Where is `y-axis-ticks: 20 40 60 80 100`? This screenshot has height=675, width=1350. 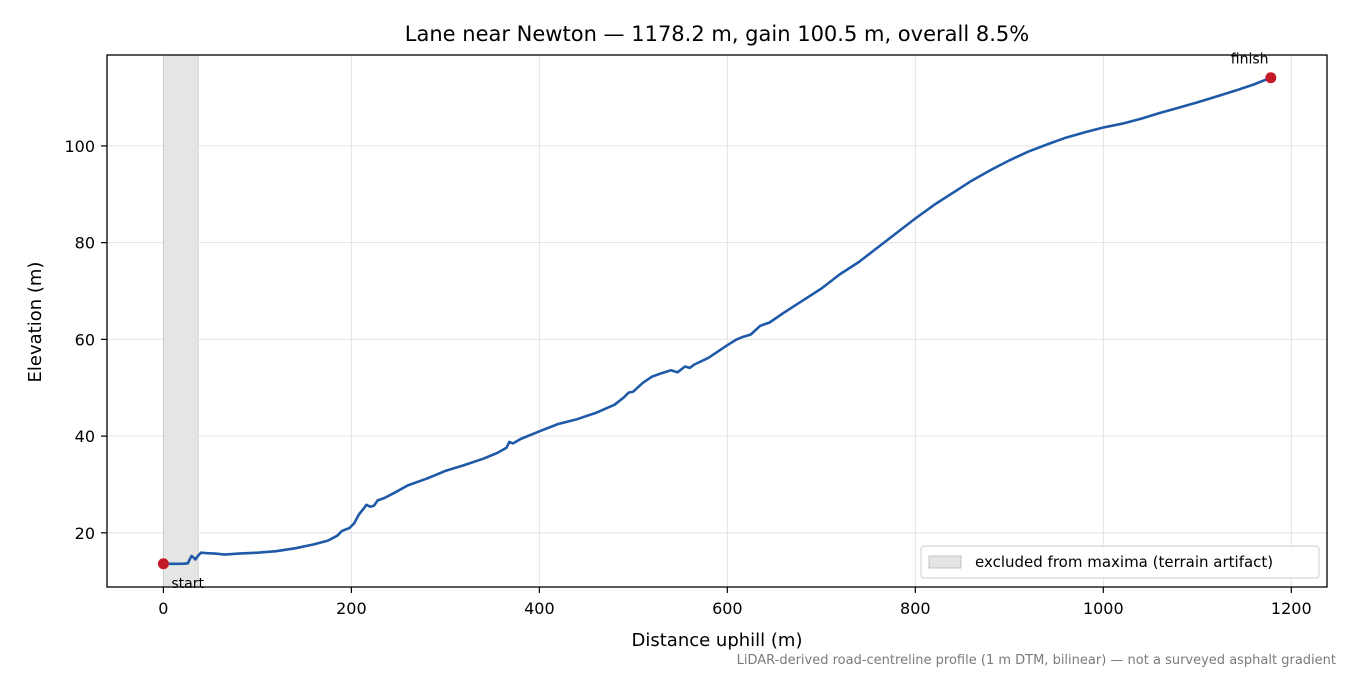 y-axis-ticks: 20 40 60 80 100 is located at coordinates (85, 340).